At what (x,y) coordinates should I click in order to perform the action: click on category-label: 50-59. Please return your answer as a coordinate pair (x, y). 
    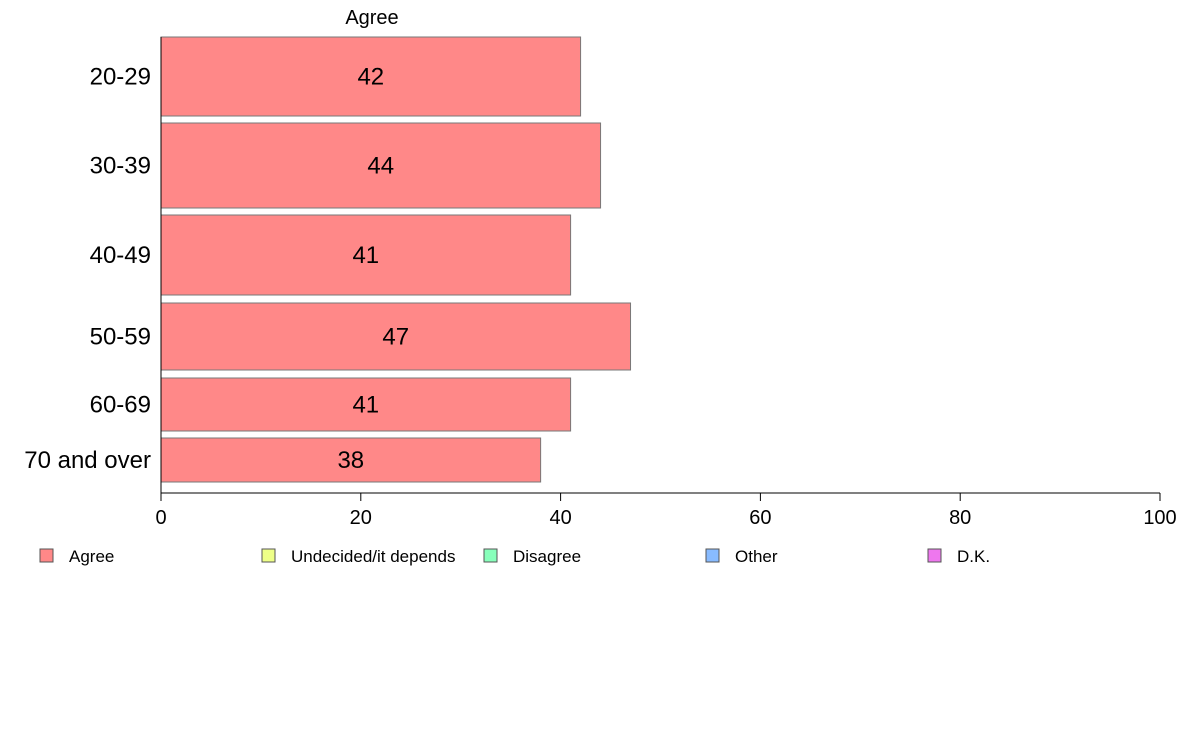
    Looking at the image, I should click on (120, 337).